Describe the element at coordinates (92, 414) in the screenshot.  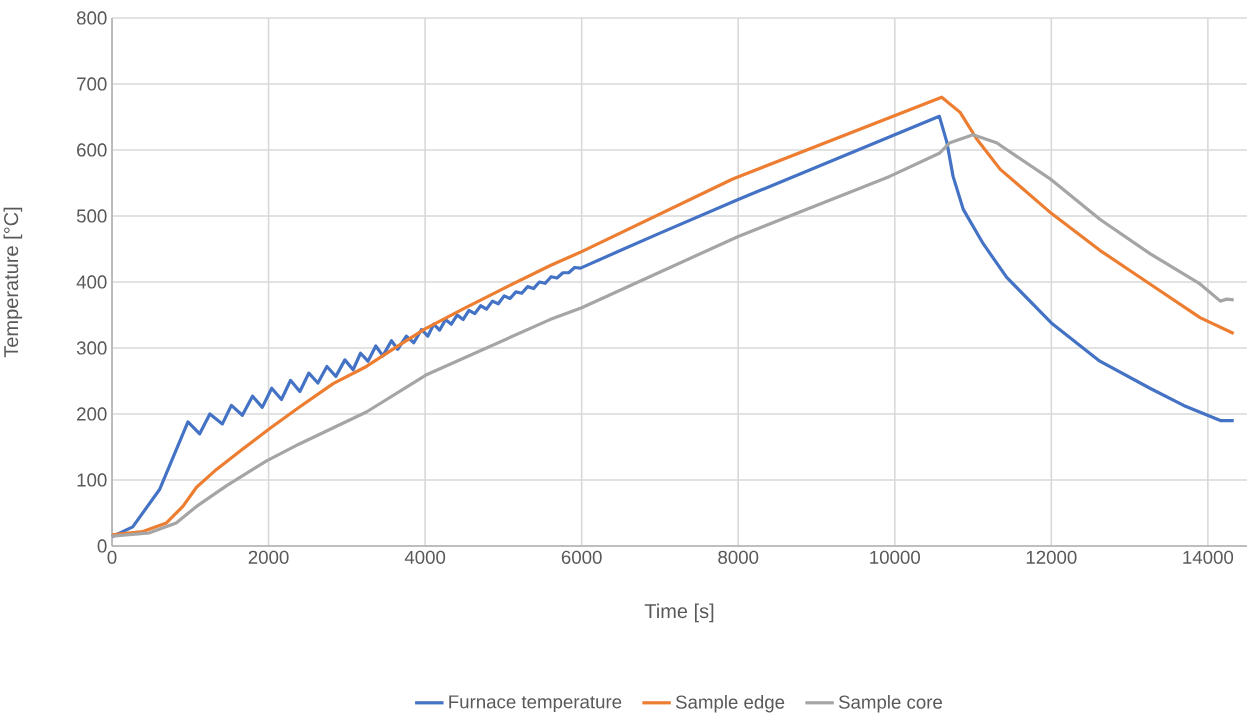
I see `y-tick-label: 200` at that location.